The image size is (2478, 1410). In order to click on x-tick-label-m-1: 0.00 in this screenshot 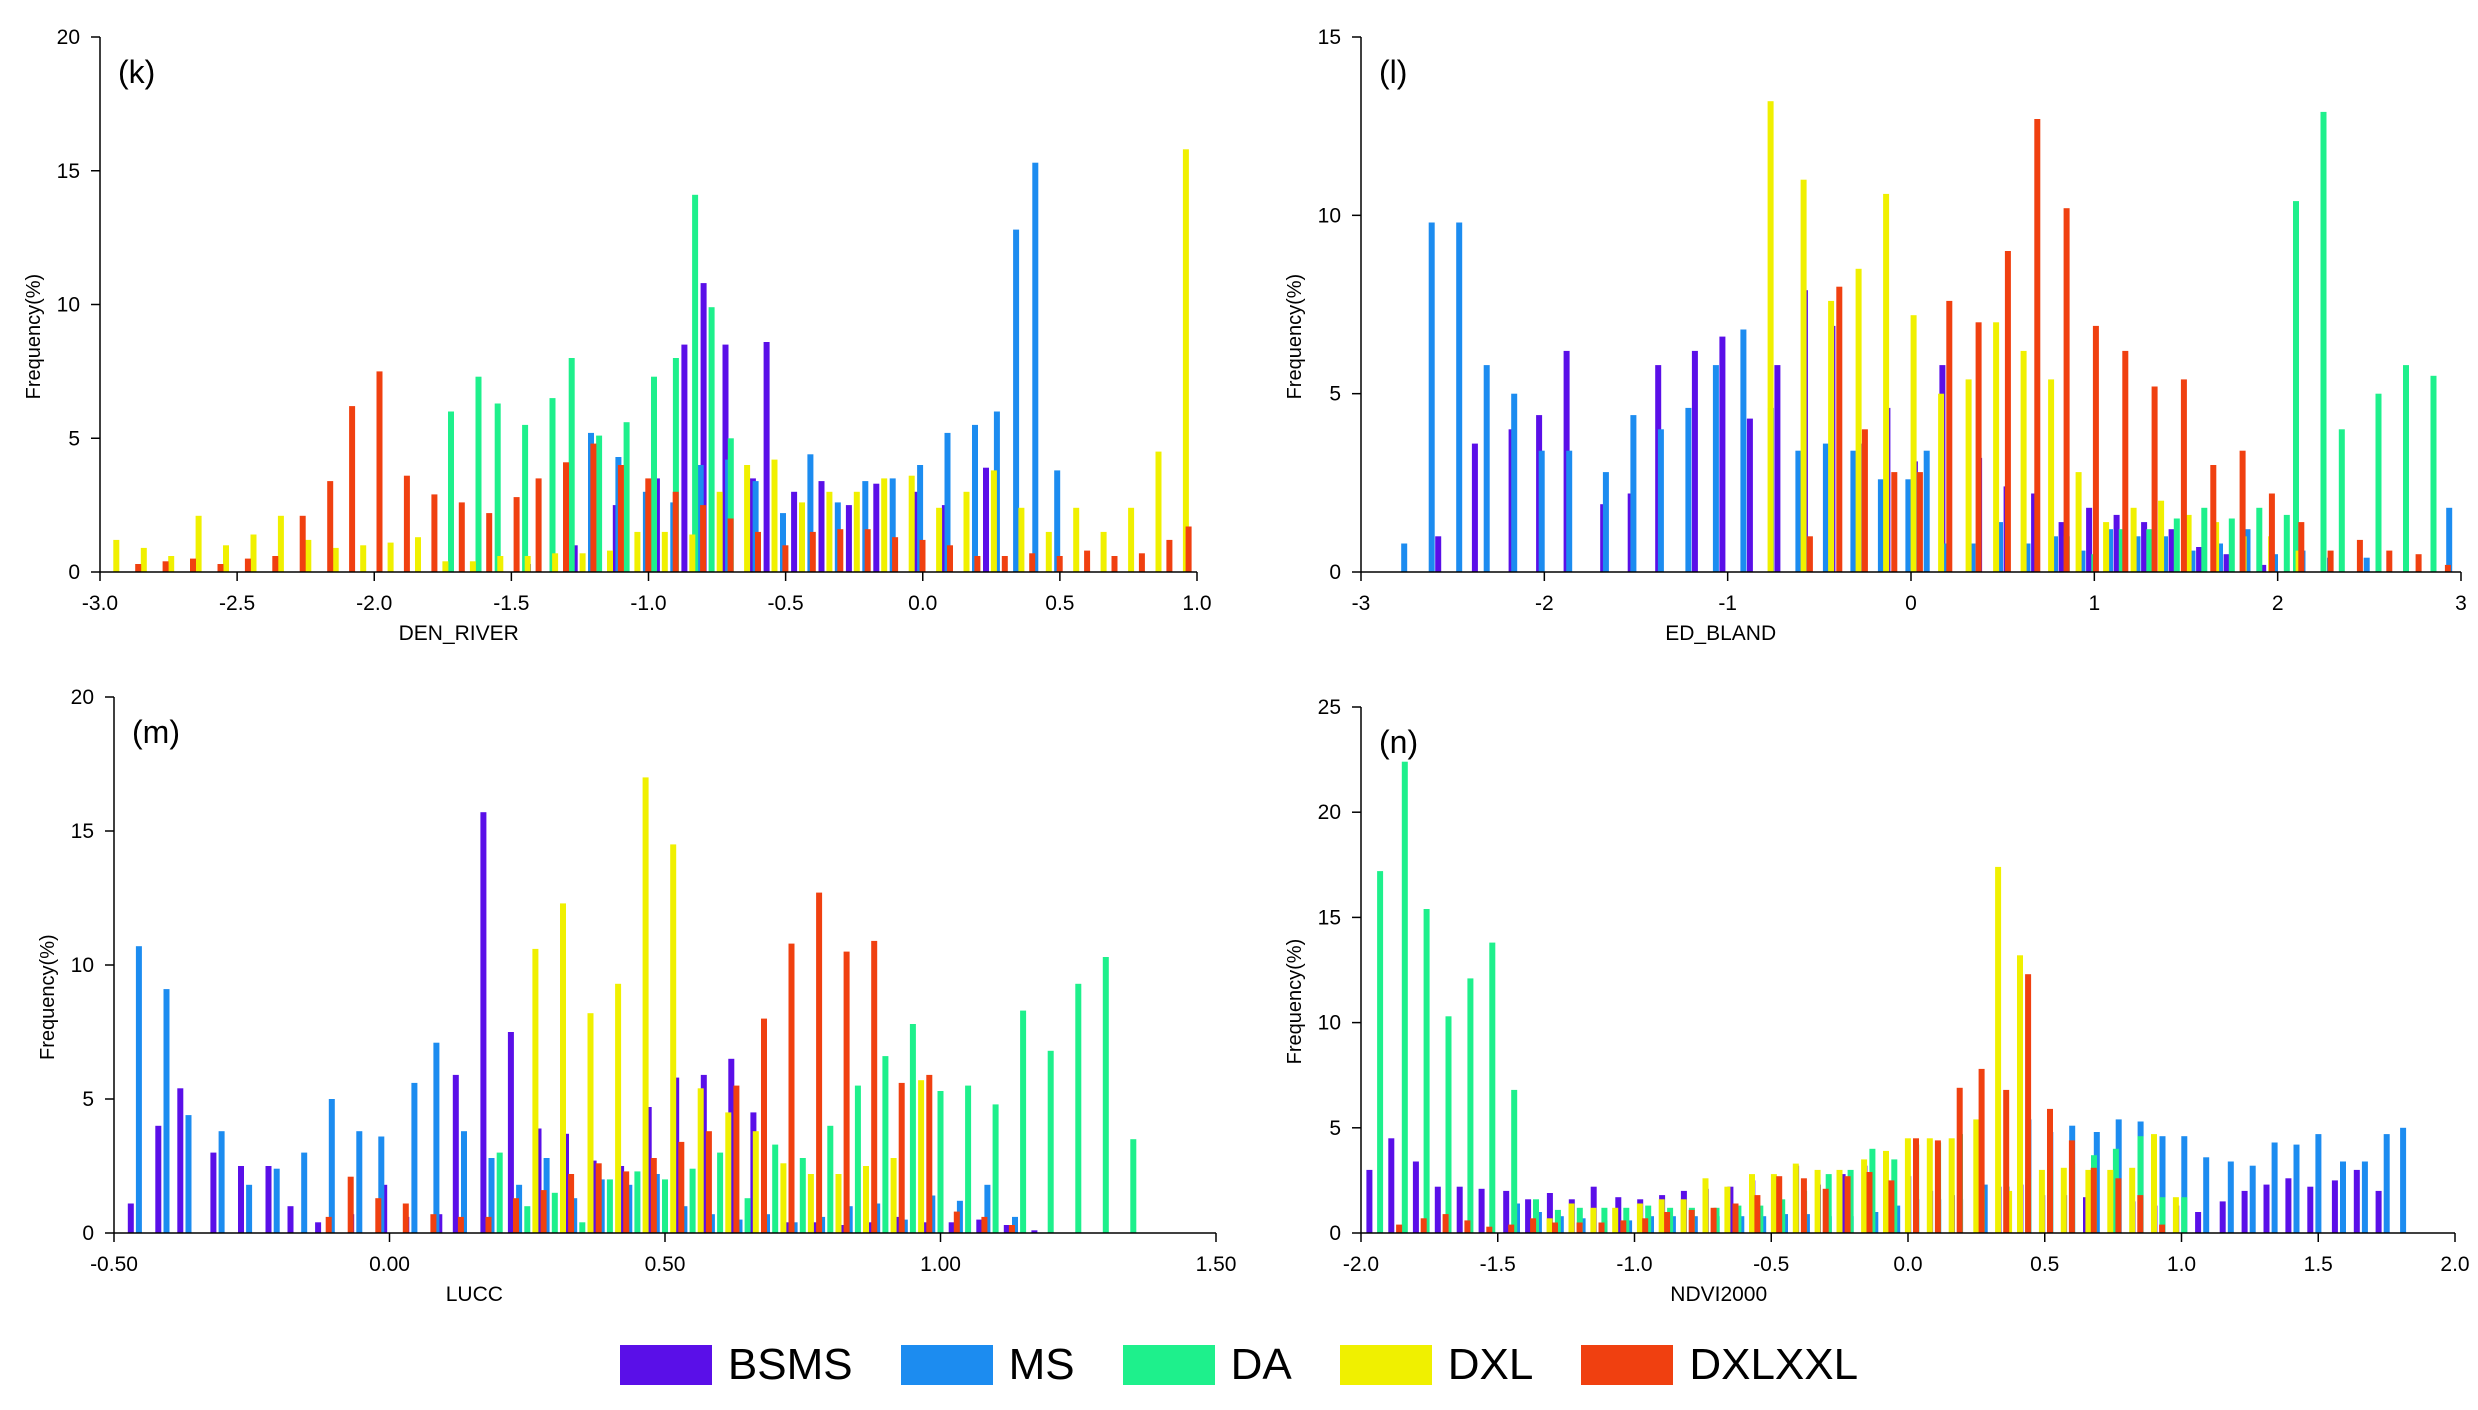, I will do `click(389, 1264)`.